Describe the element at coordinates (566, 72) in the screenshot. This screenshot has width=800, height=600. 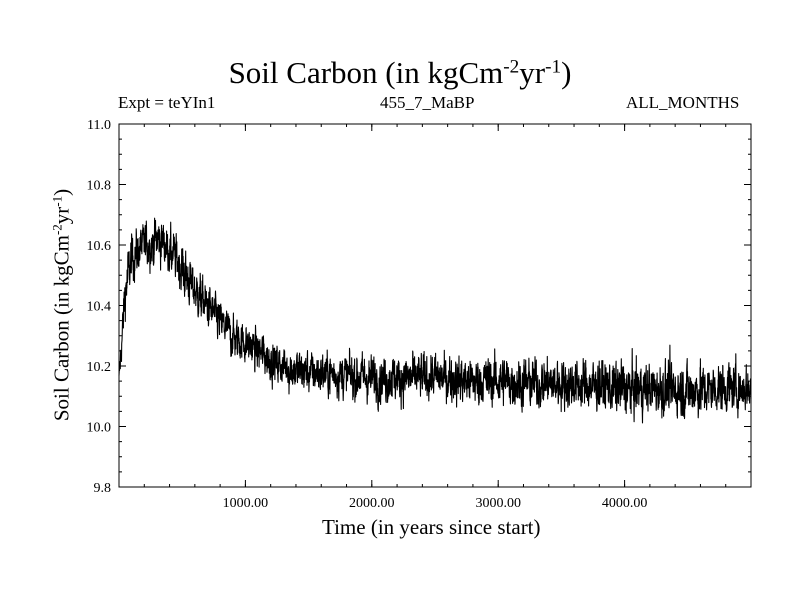
I see `chart-title-end: )` at that location.